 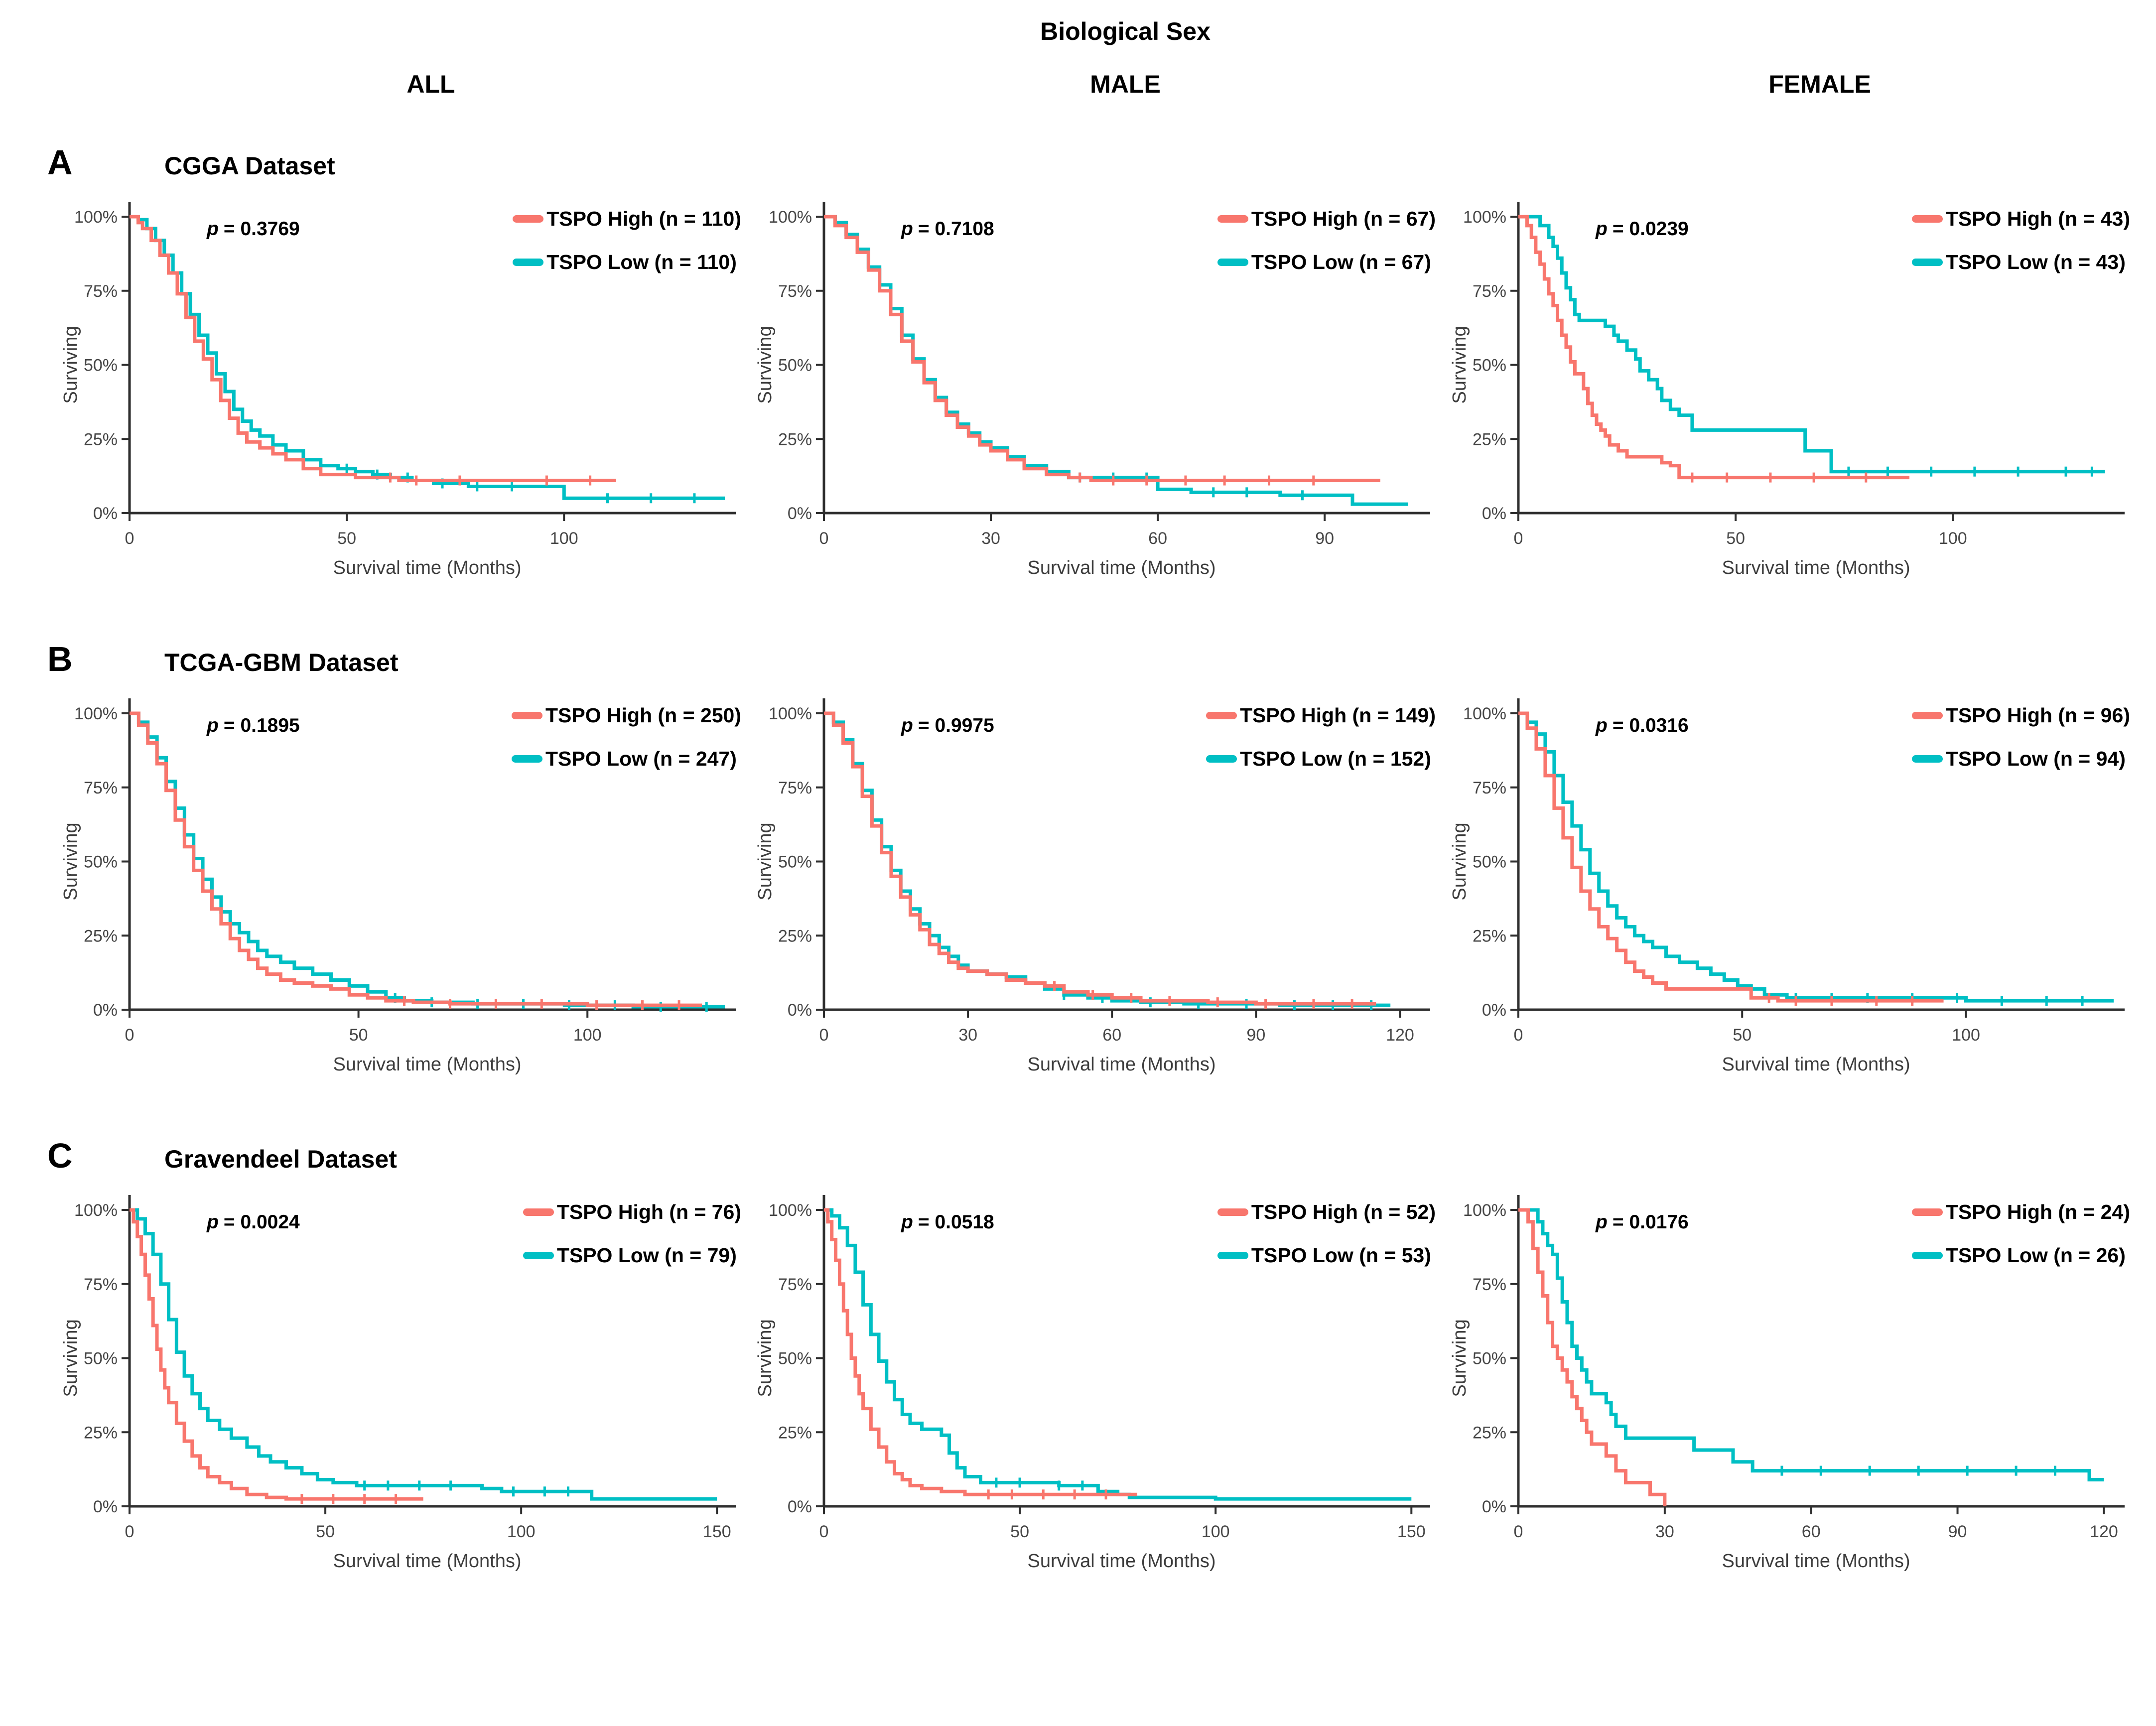 I want to click on legend-item-tspo-high: TSPO High (n = 76), so click(x=632, y=1212).